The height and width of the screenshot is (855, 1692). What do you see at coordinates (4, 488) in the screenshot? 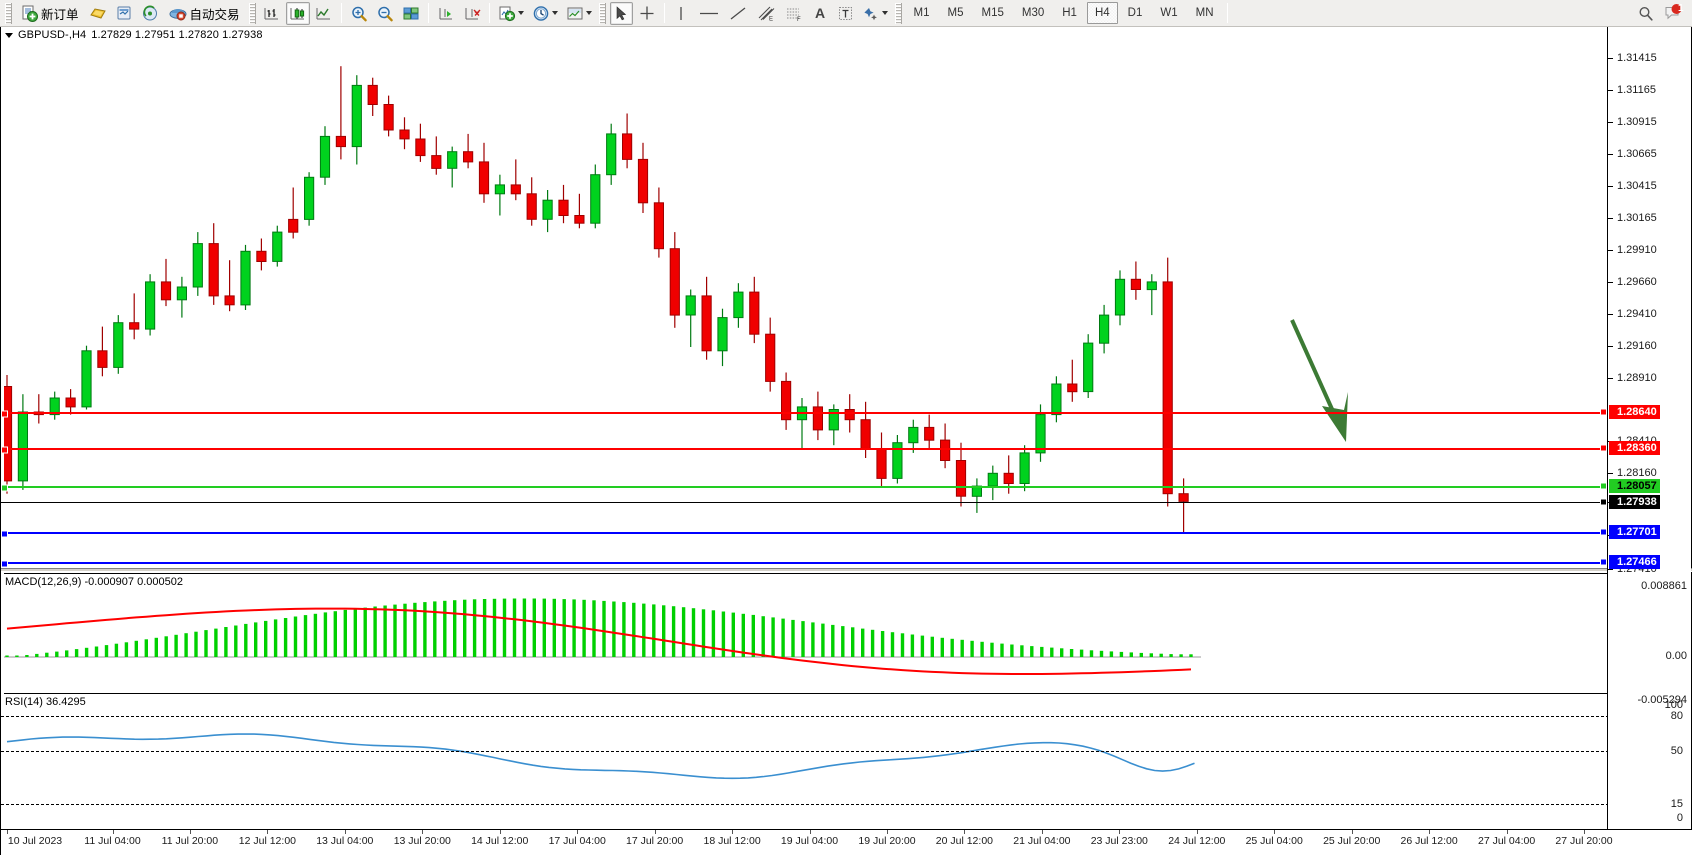
I see `support-line-green-handle` at bounding box center [4, 488].